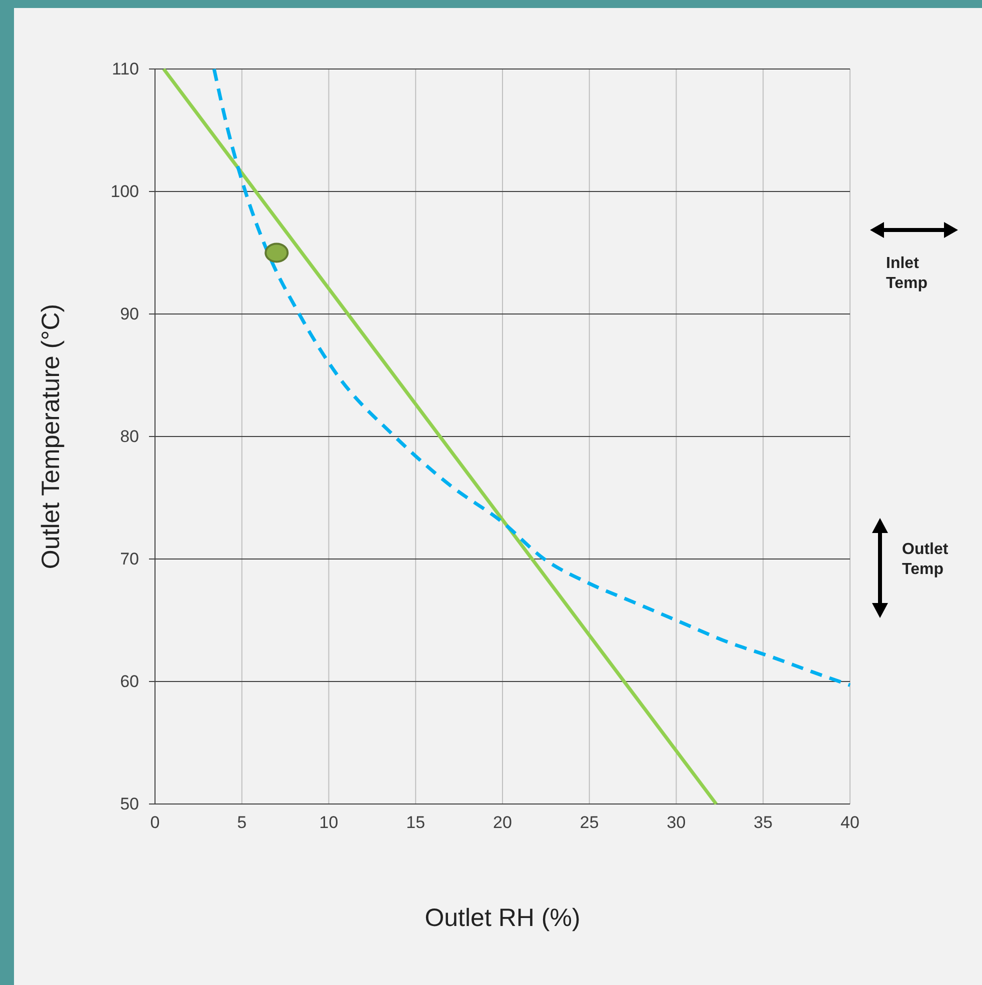 The image size is (982, 985). What do you see at coordinates (502, 822) in the screenshot?
I see `x-tick-label: 20` at bounding box center [502, 822].